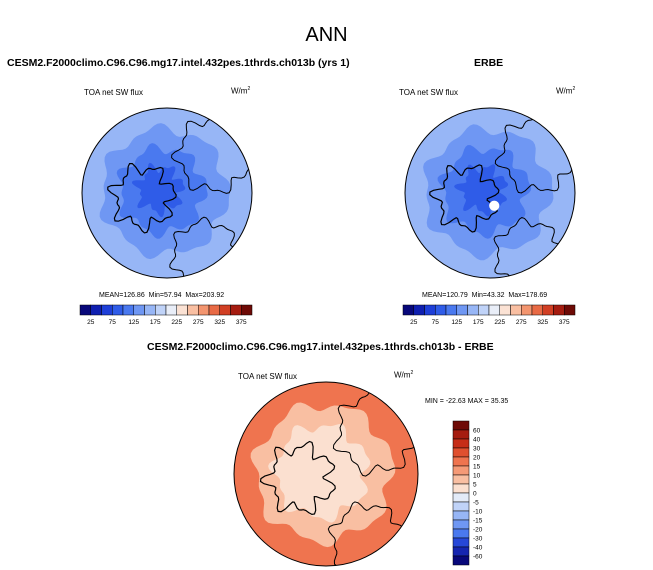  Describe the element at coordinates (478, 530) in the screenshot. I see `colorbar-tick-label: -20` at that location.